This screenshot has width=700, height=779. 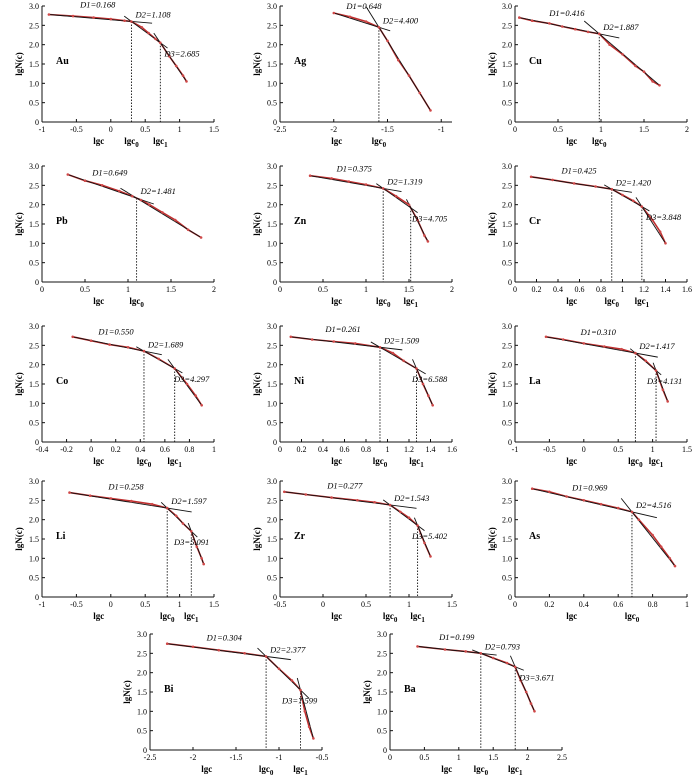 What do you see at coordinates (584, 604) in the screenshot?
I see `x-tick-label: 0.4` at bounding box center [584, 604].